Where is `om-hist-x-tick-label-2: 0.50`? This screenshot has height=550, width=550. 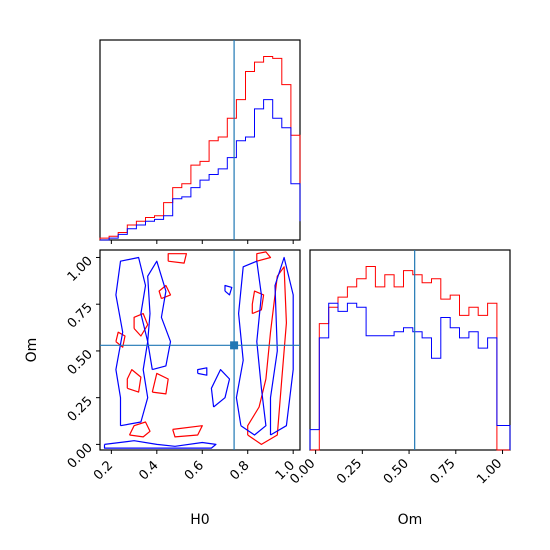
om-hist-x-tick-label-2: 0.50 is located at coordinates (396, 471).